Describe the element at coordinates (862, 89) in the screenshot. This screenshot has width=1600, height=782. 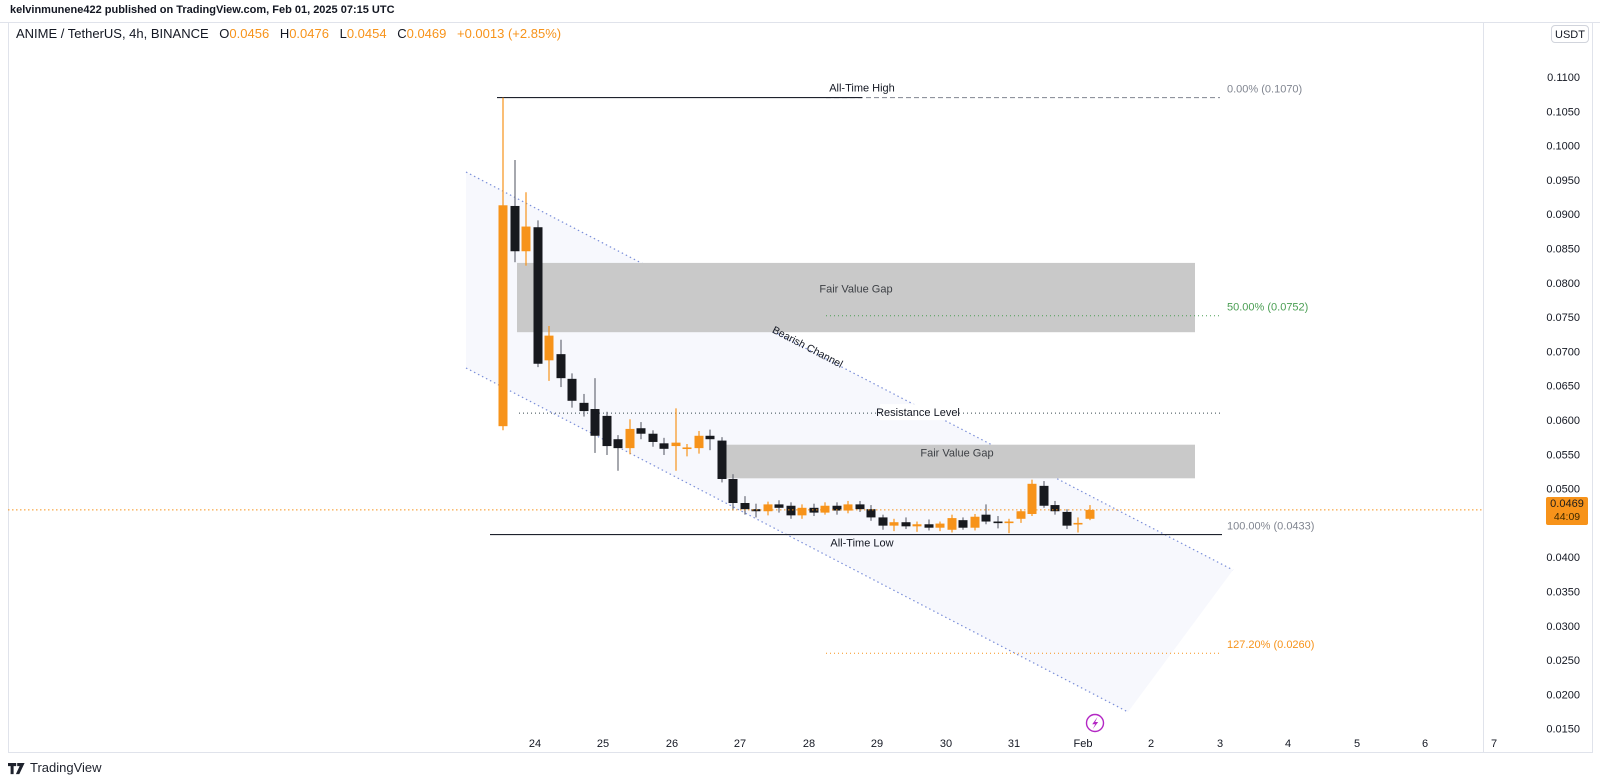
I see `ath-label: All-Time High` at that location.